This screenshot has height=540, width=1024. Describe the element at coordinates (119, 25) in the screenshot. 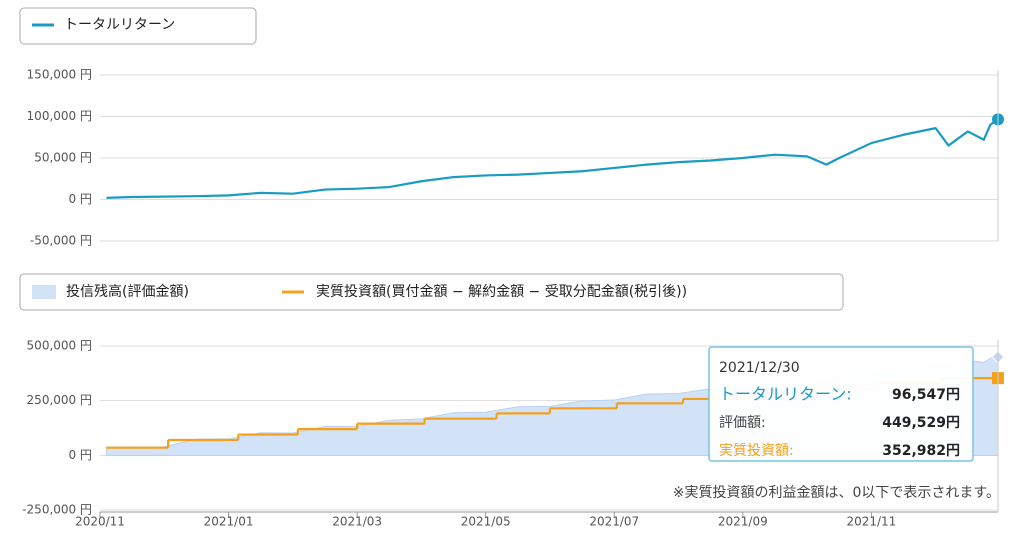

I see `legend-label: トータルリターン` at that location.